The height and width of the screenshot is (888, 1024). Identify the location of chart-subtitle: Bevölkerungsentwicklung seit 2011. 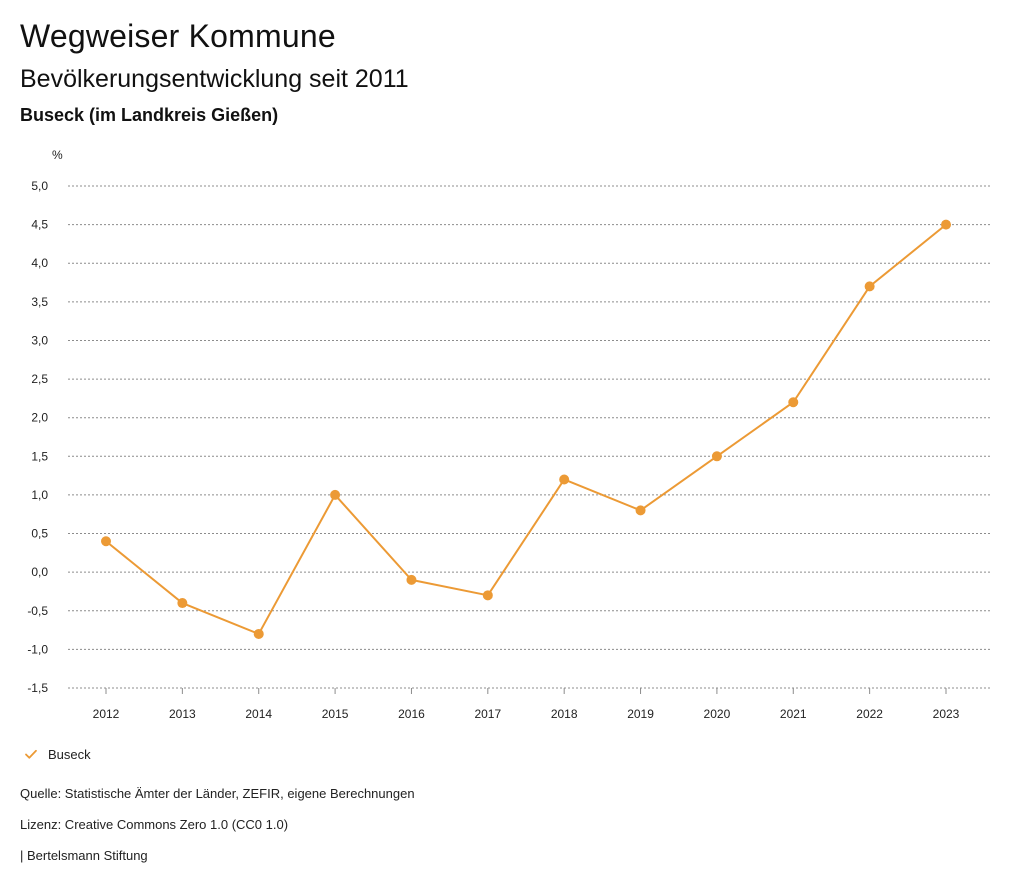
(214, 79).